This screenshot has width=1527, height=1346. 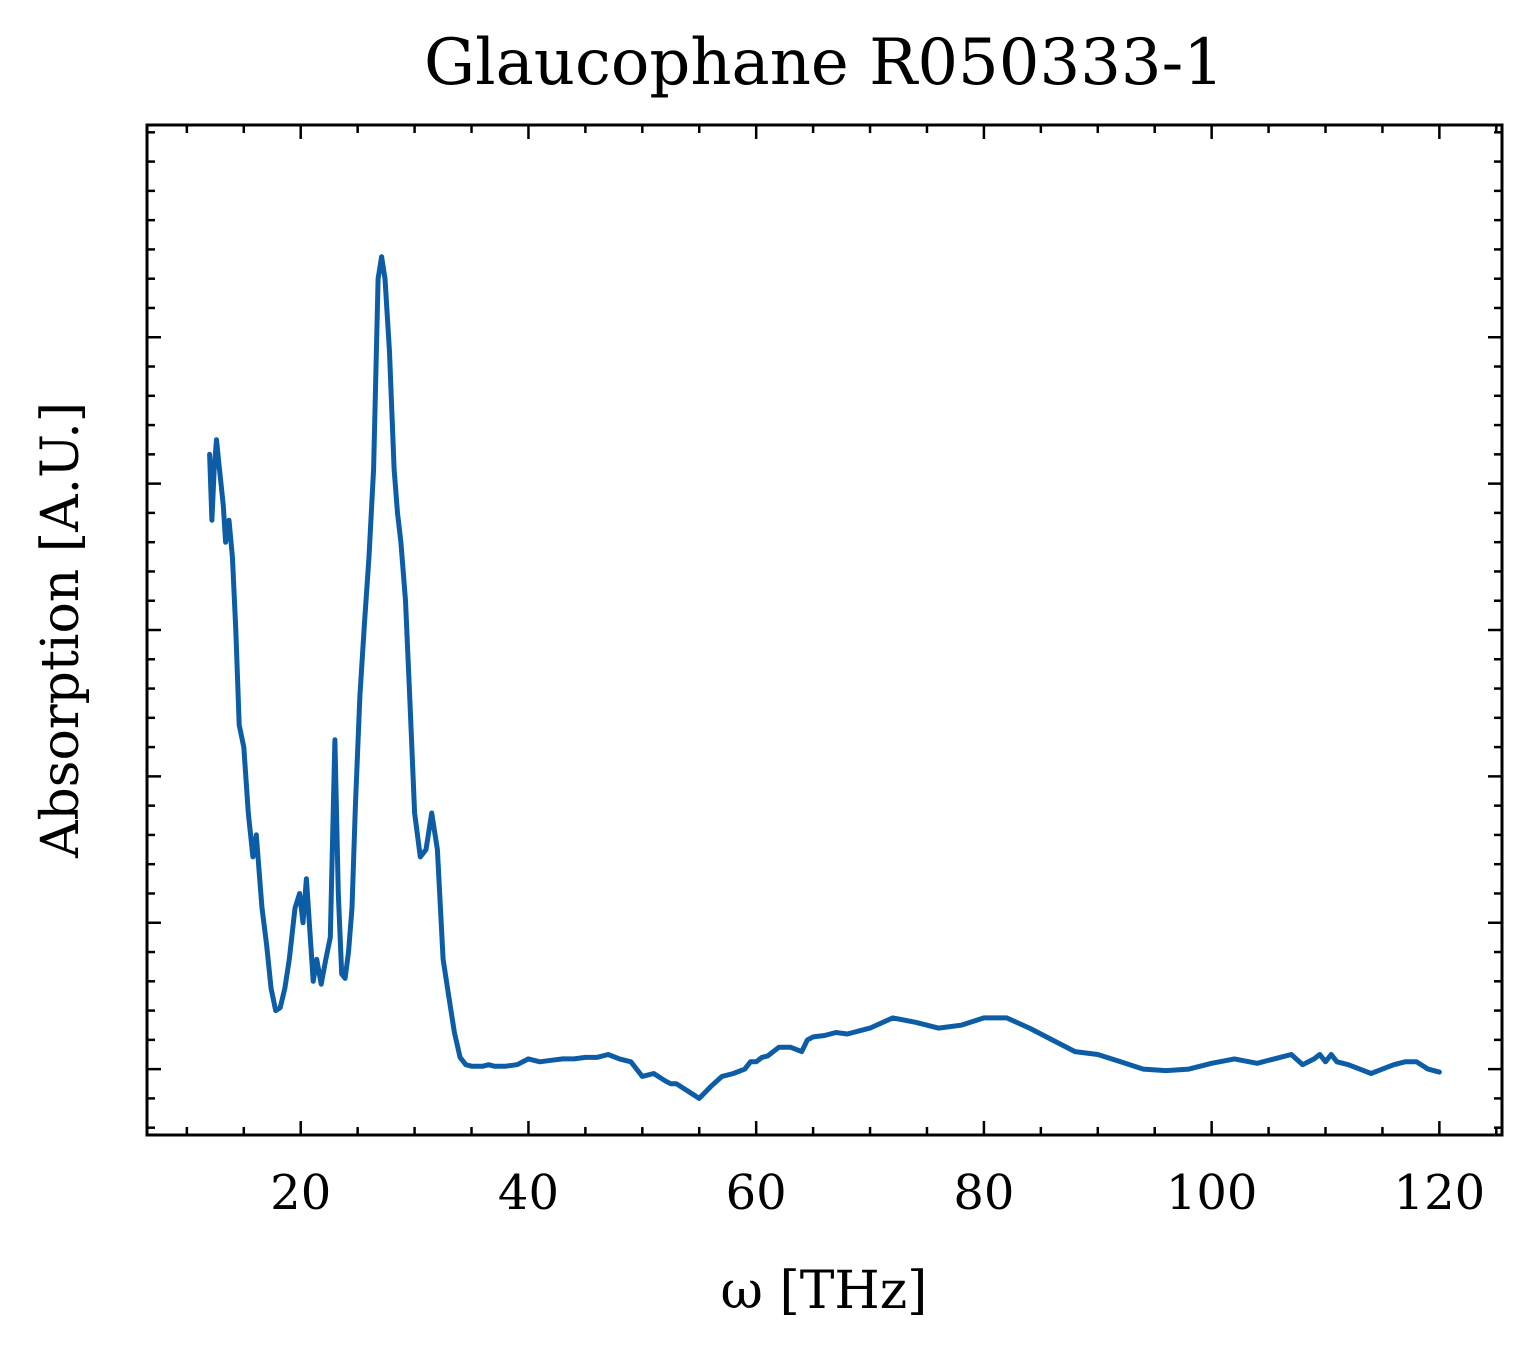 What do you see at coordinates (983, 1193) in the screenshot?
I see `x-tick-label: 80` at bounding box center [983, 1193].